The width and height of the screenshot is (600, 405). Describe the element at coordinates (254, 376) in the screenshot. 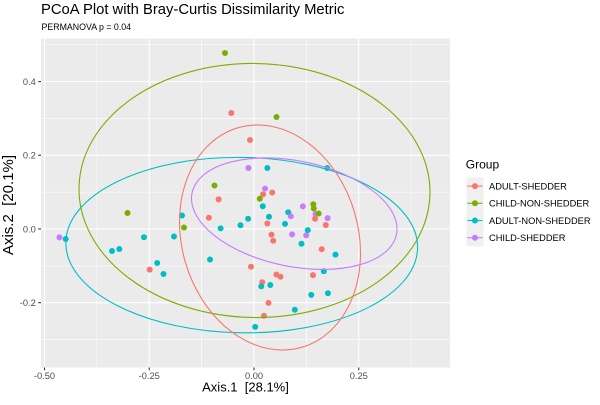

I see `svg-text: 0.00` at that location.